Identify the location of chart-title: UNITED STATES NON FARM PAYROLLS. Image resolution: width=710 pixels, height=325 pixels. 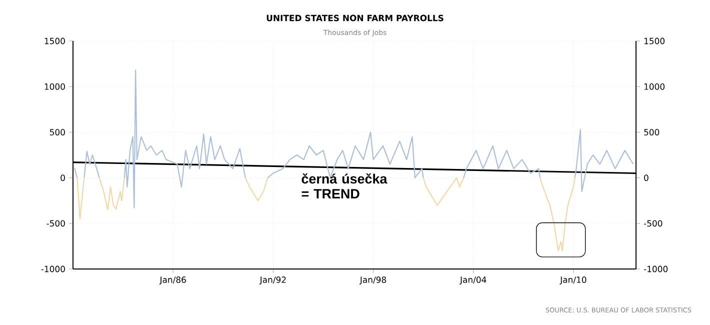
(355, 18).